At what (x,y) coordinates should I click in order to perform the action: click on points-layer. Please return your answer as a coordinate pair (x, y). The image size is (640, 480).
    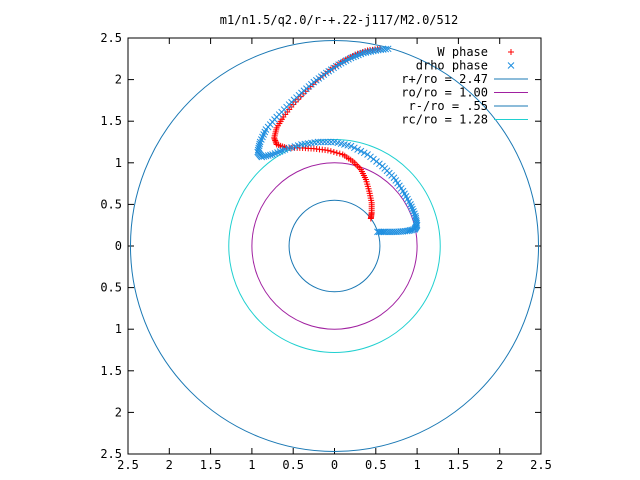
    Looking at the image, I should click on (337, 140).